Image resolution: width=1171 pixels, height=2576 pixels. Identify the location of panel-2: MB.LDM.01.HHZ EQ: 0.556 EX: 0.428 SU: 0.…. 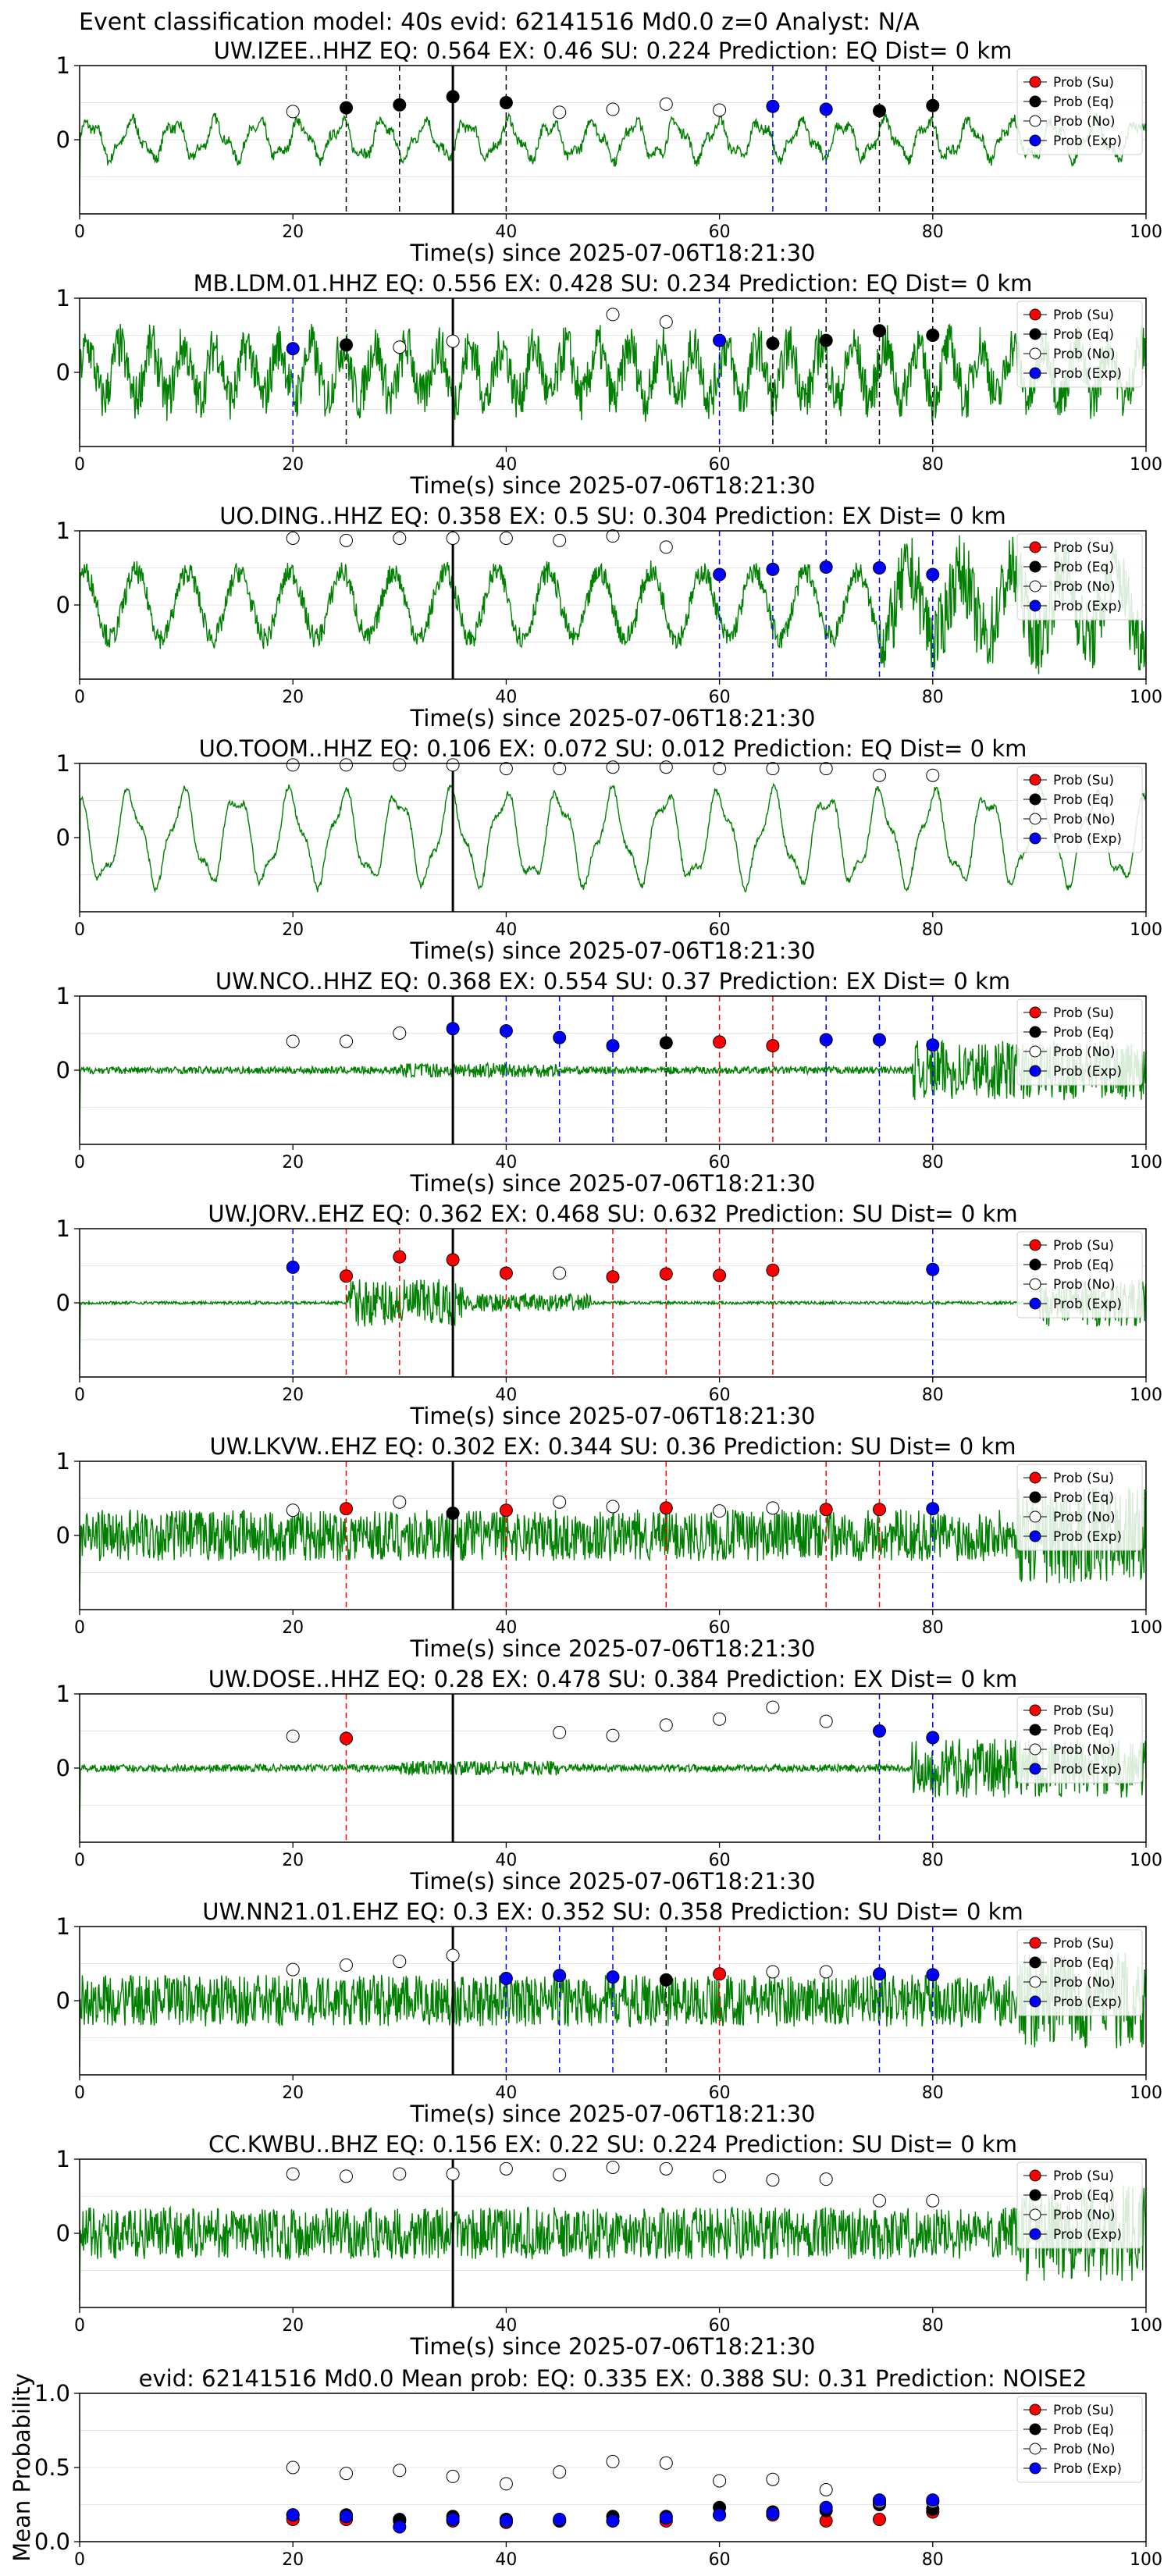
(609, 384).